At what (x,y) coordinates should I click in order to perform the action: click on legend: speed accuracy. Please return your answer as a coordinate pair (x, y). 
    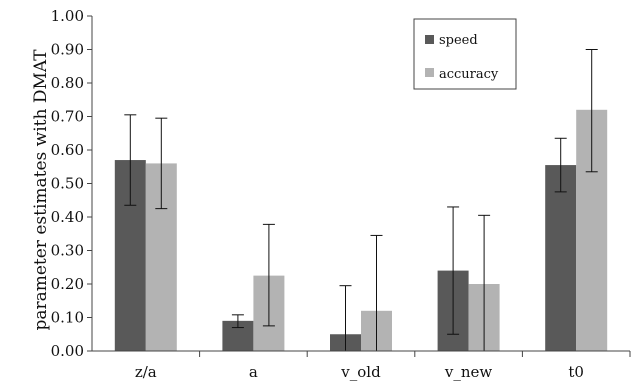
    Looking at the image, I should click on (465, 54).